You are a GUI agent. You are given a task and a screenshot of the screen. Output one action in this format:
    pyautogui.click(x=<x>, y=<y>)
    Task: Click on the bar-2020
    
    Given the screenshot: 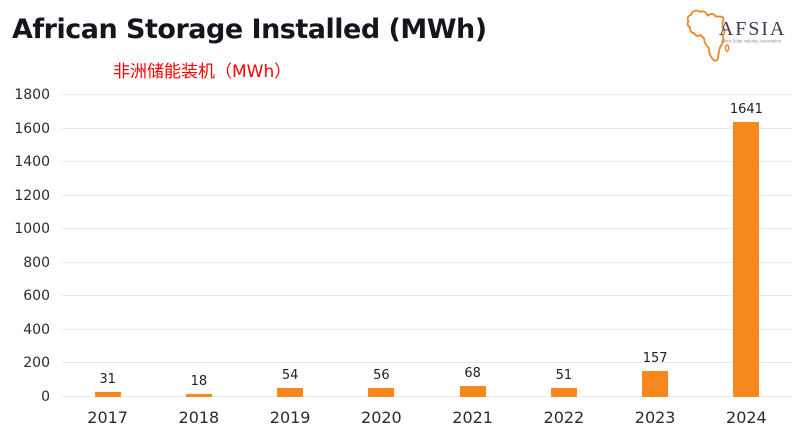 What is the action you would take?
    pyautogui.click(x=381, y=392)
    